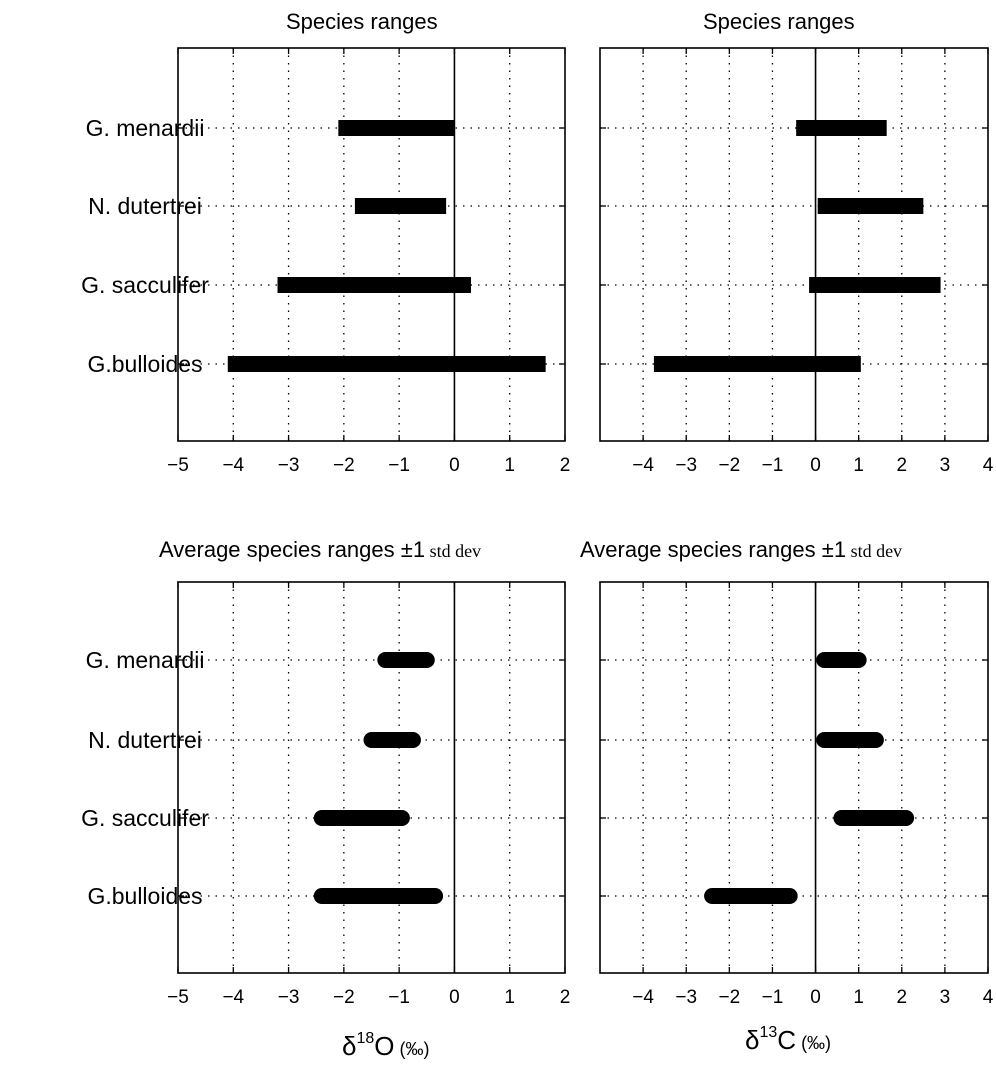  I want to click on panel-title-bottom-right: Average species ranges ±1 std dev, so click(741, 550).